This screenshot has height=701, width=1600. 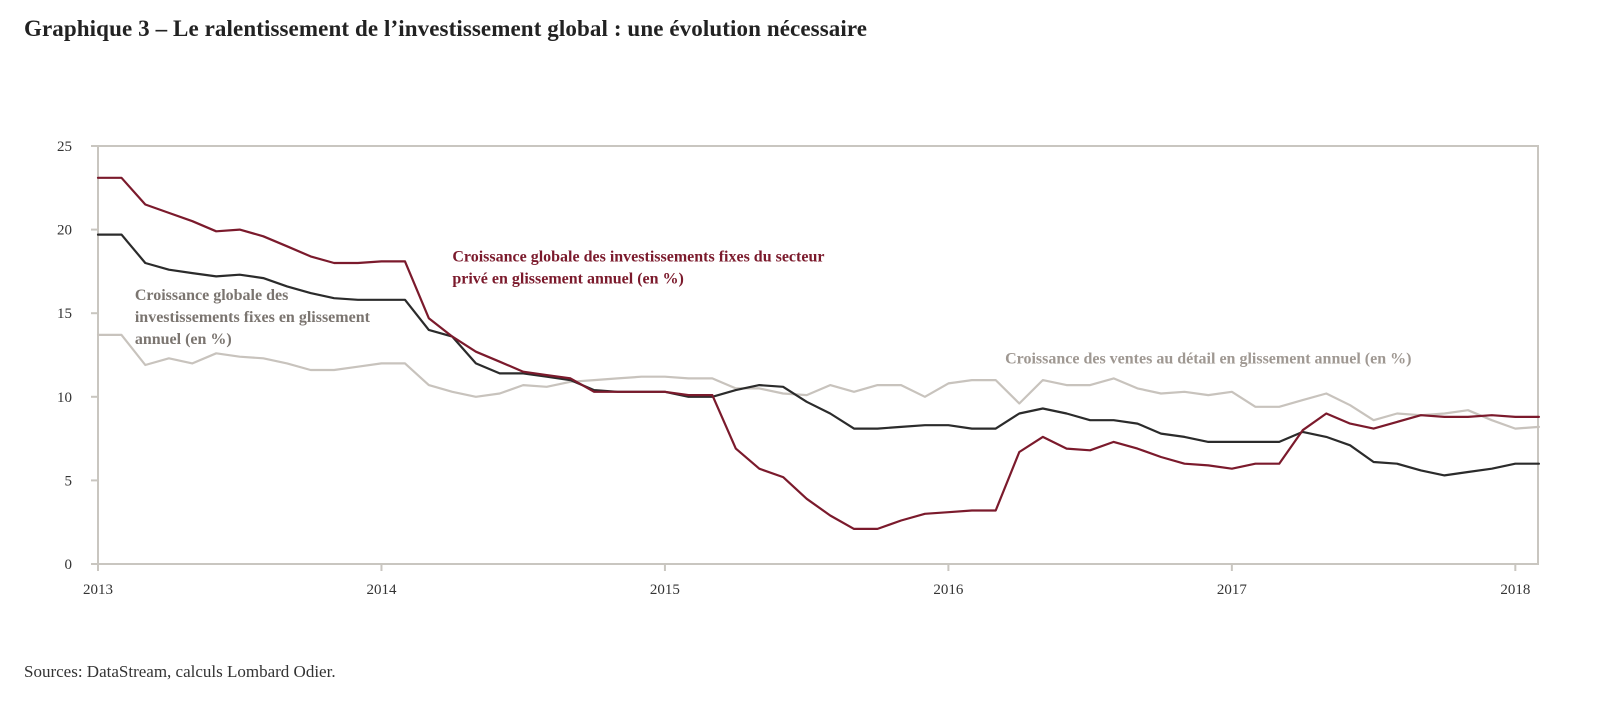 What do you see at coordinates (69, 481) in the screenshot?
I see `y-tick-label: 5` at bounding box center [69, 481].